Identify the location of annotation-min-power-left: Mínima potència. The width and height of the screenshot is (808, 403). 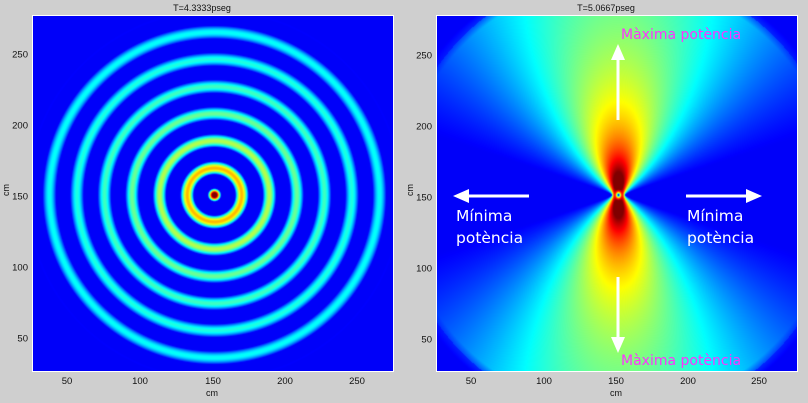
(490, 227).